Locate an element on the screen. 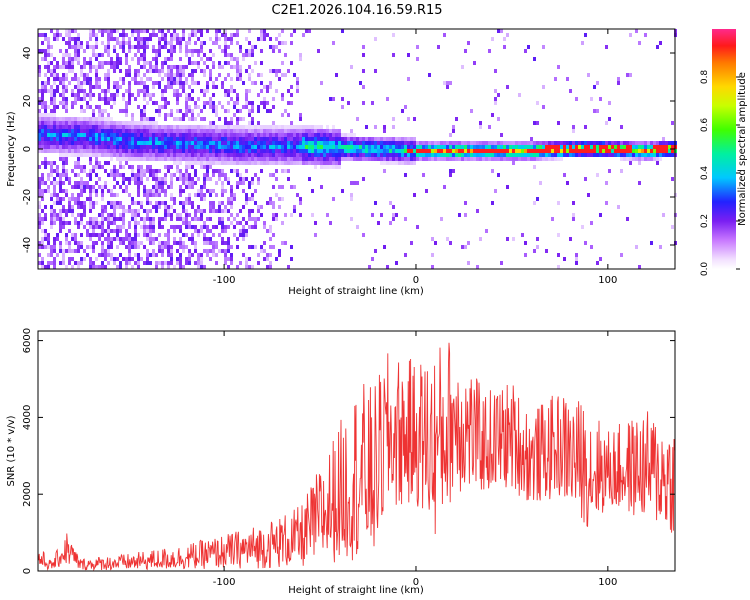 The height and width of the screenshot is (600, 750). colorbar-tick-label: 0.8 is located at coordinates (705, 77).